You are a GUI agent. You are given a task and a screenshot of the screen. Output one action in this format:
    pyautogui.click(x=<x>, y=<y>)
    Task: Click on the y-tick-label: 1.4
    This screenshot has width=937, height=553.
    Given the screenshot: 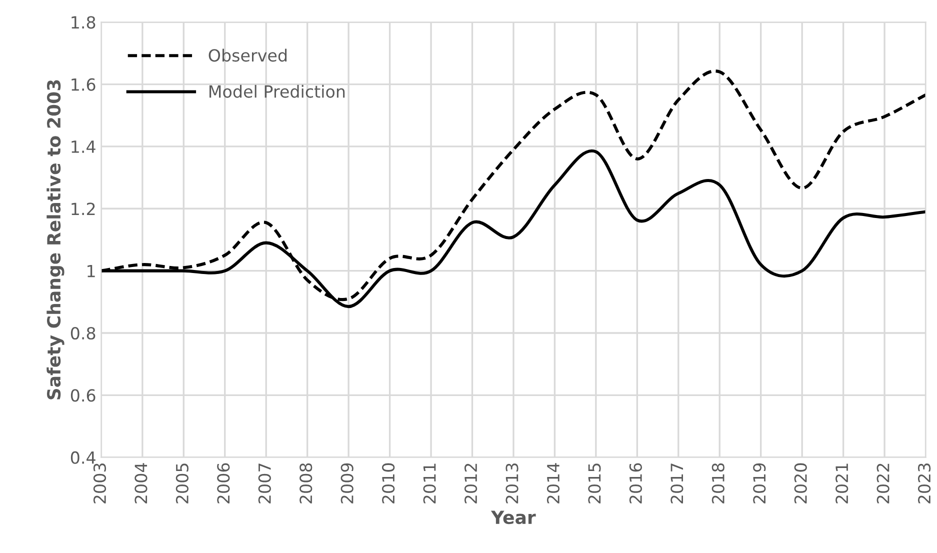 What is the action you would take?
    pyautogui.click(x=84, y=146)
    